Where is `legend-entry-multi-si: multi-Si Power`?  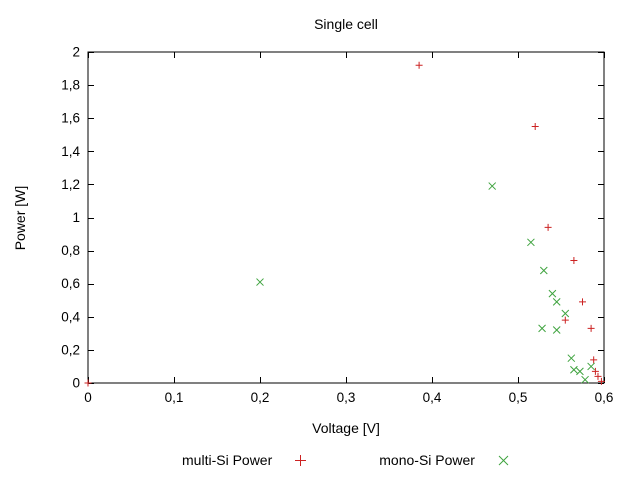
legend-entry-multi-si: multi-Si Power is located at coordinates (244, 460).